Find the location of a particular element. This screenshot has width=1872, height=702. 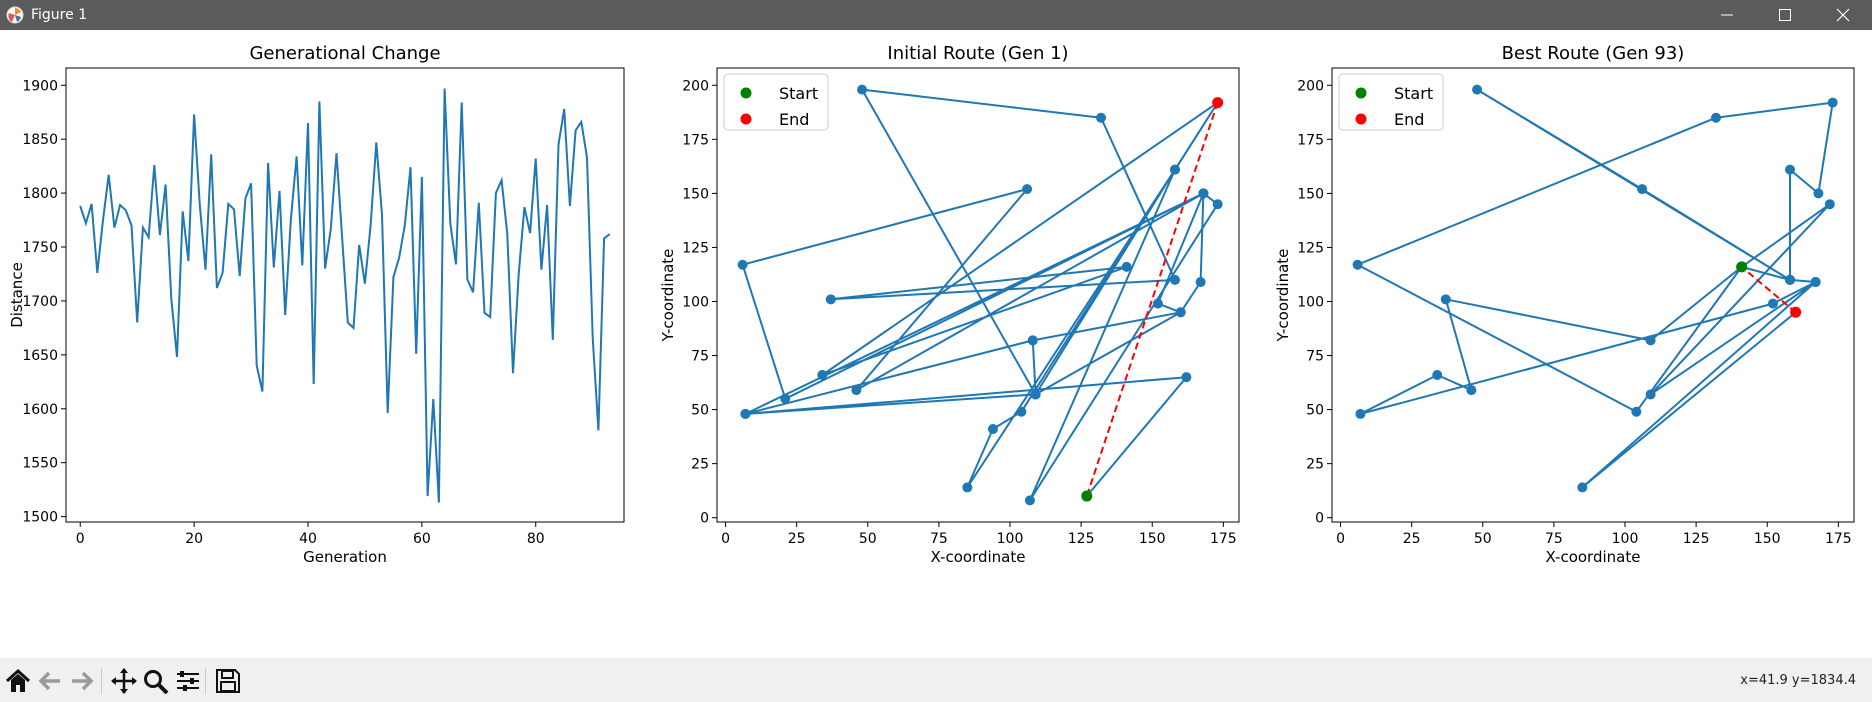

configure-subplots-button is located at coordinates (188, 681).